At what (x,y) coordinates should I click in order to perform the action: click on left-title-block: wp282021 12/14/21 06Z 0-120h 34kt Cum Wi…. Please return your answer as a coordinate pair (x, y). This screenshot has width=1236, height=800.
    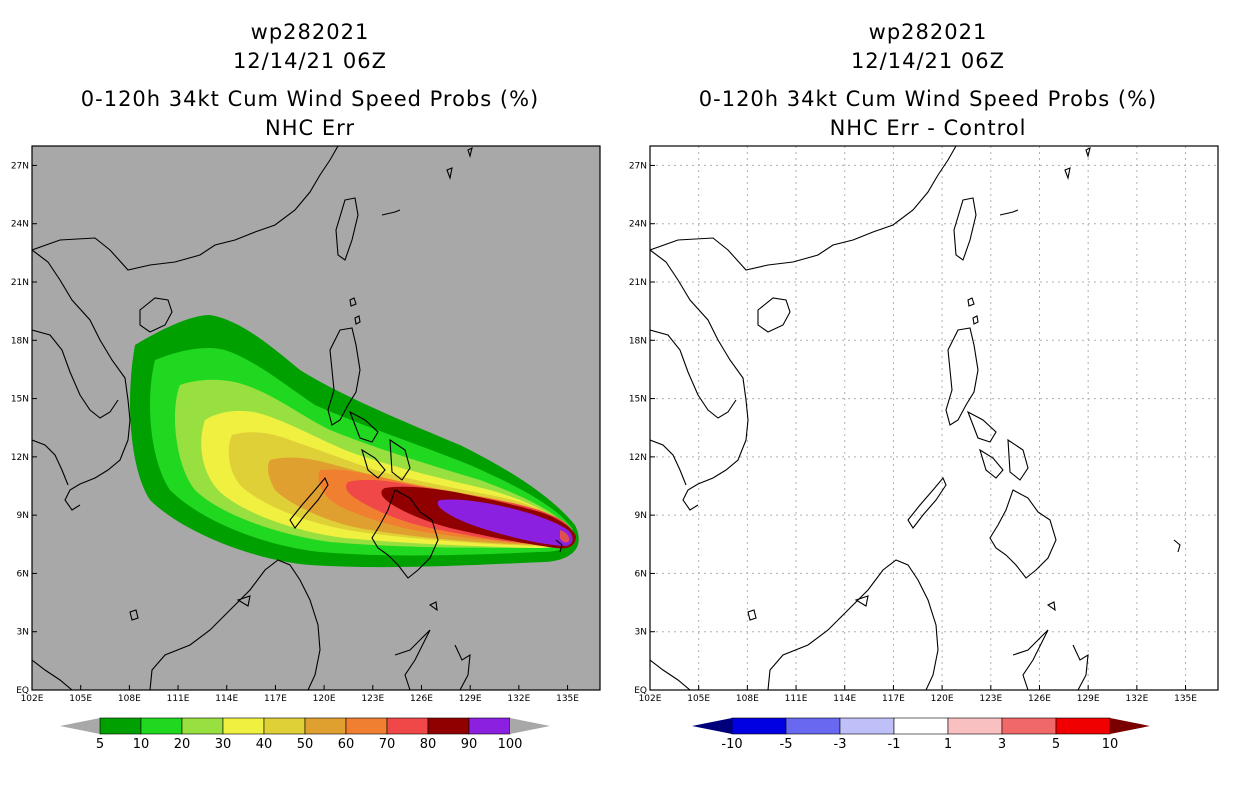
    Looking at the image, I should click on (310, 80).